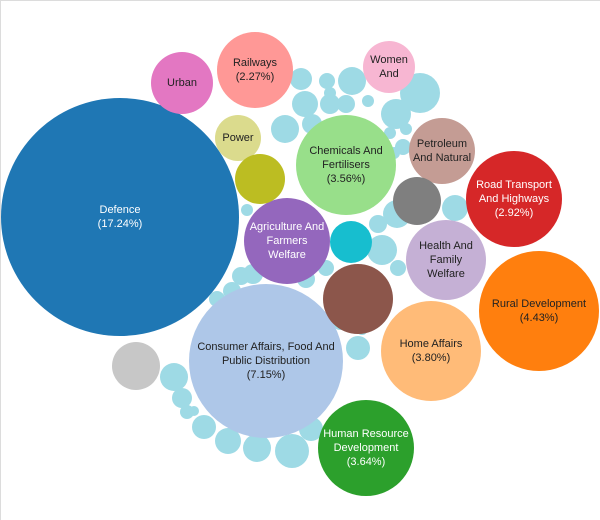  I want to click on bubble-label-petroleum: And Natural, so click(442, 158).